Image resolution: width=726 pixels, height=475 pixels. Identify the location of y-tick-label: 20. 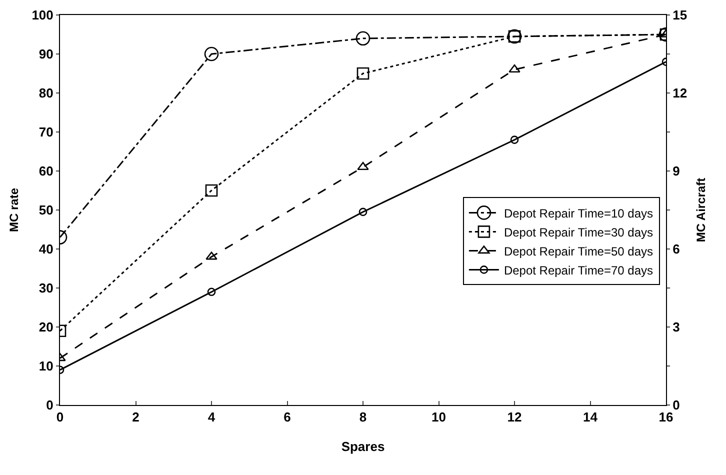
(46, 327).